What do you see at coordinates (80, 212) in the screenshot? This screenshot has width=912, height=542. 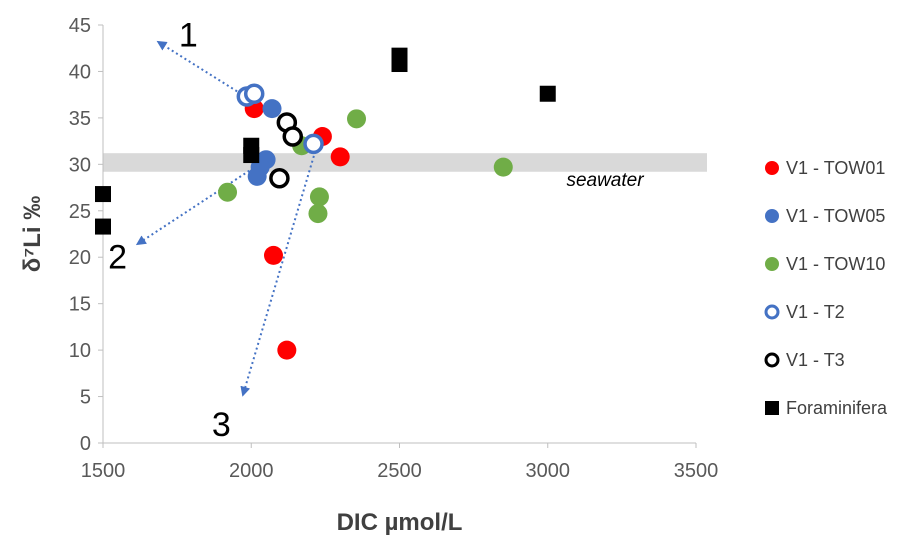 I see `y-tick-label: 25` at bounding box center [80, 212].